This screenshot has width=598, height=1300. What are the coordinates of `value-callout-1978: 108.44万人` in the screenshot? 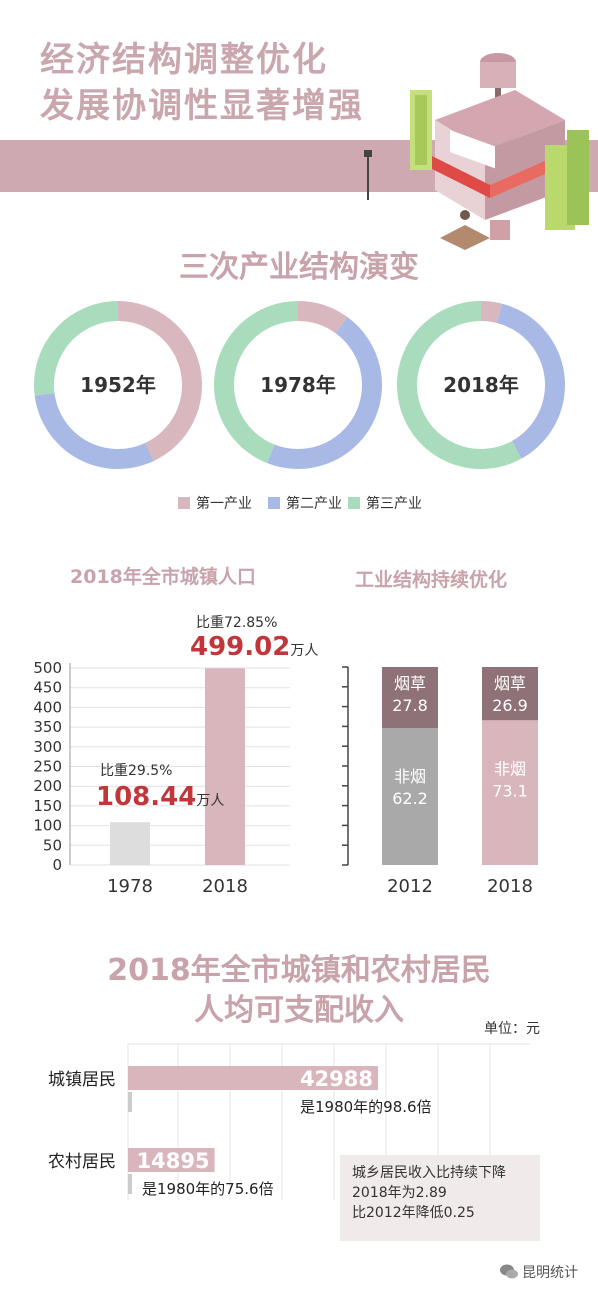 It's located at (160, 797).